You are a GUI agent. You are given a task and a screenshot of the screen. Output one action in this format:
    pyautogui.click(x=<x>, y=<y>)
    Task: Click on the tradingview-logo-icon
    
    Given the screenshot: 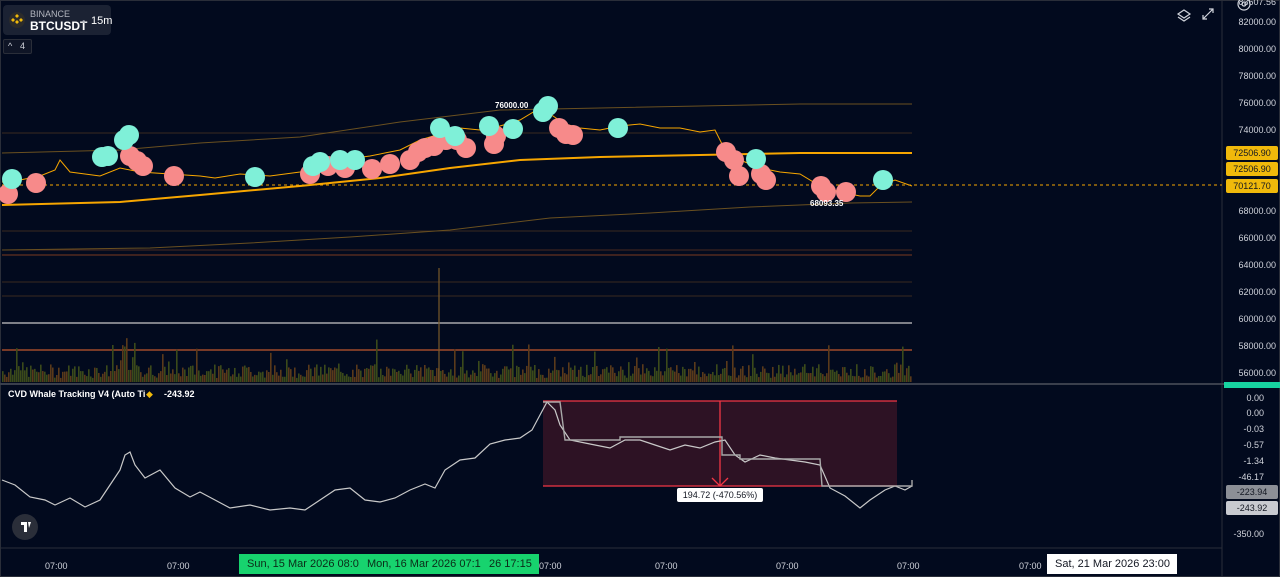 What is the action you would take?
    pyautogui.click(x=25, y=527)
    